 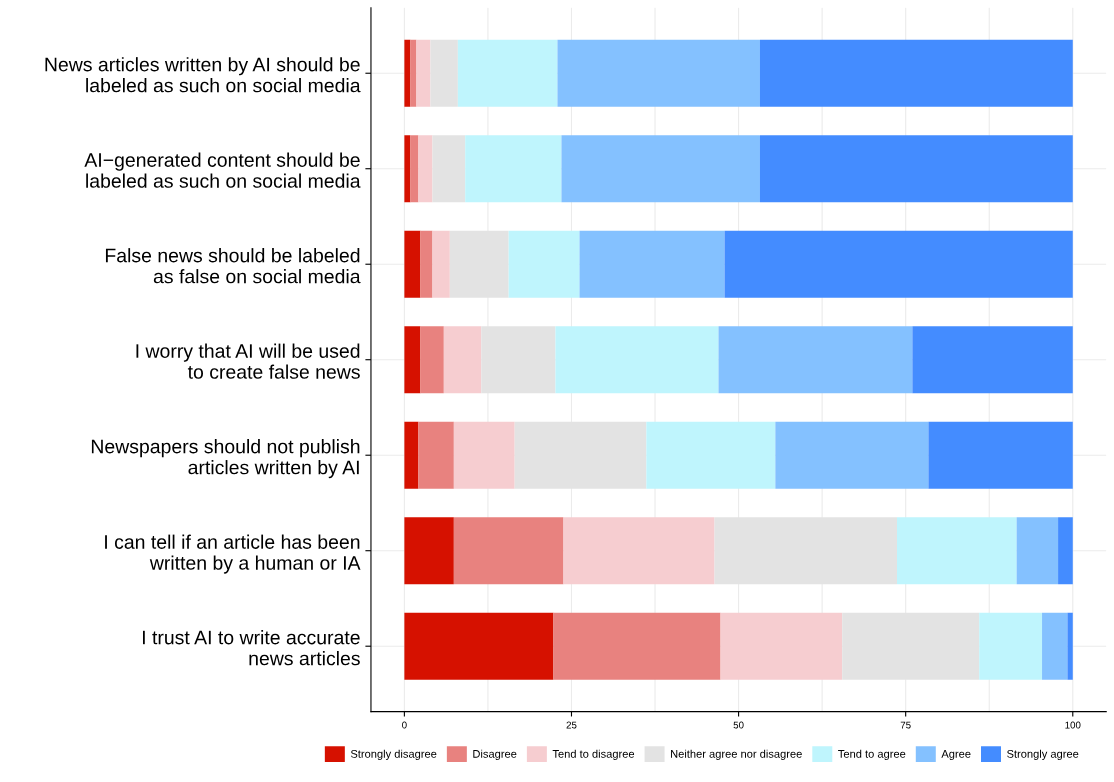 I want to click on y-tick-label: Newspapers should not publish articles written by AI, so click(x=225, y=459).